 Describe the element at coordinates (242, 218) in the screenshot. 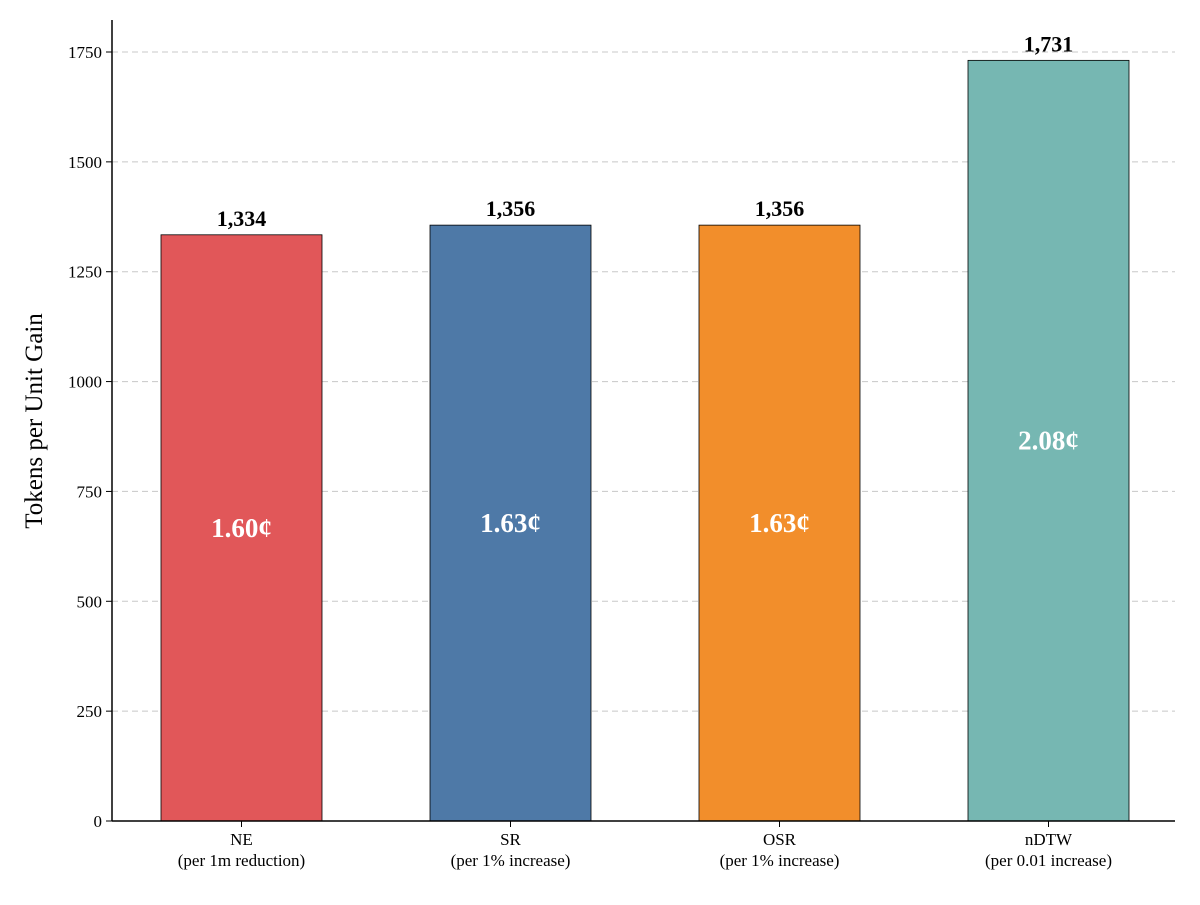

I see `value-label: 1,334` at that location.